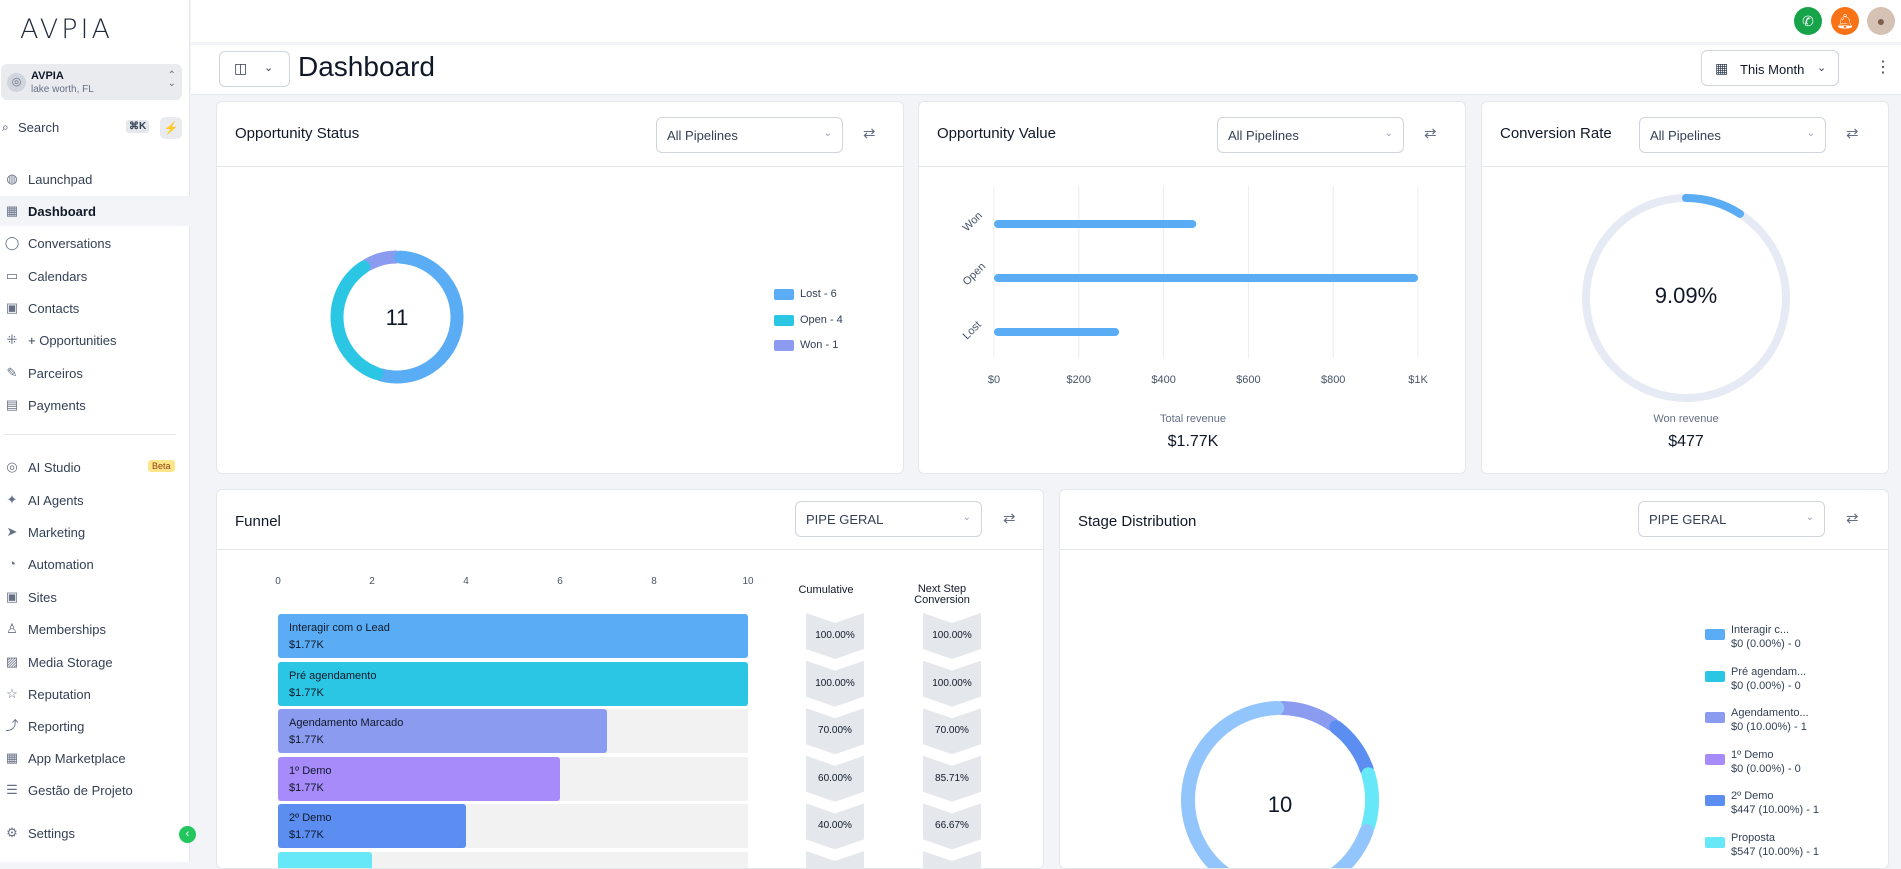 The height and width of the screenshot is (869, 1901). What do you see at coordinates (91, 82) in the screenshot?
I see `account-switcher: ◎ AVPIA lake worth, FL ⌃ ⌄` at bounding box center [91, 82].